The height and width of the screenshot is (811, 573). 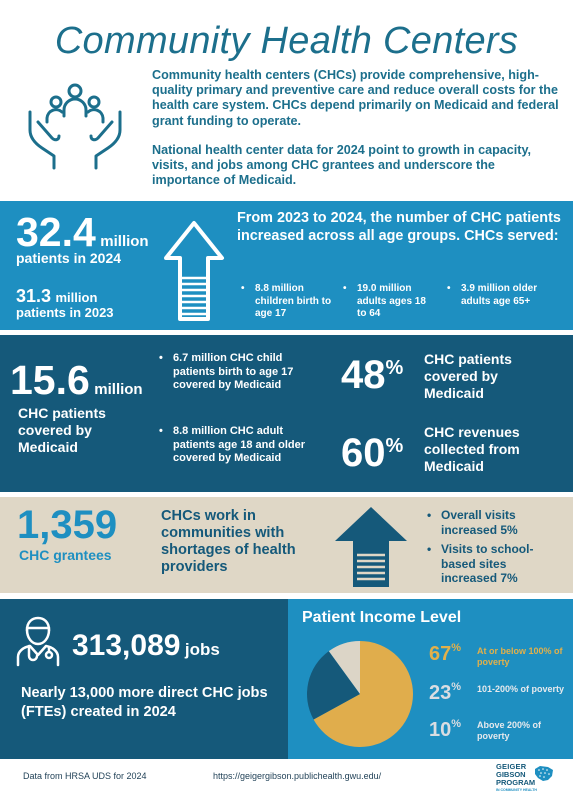 I want to click on medicaid-48-value: 48, so click(x=363, y=375).